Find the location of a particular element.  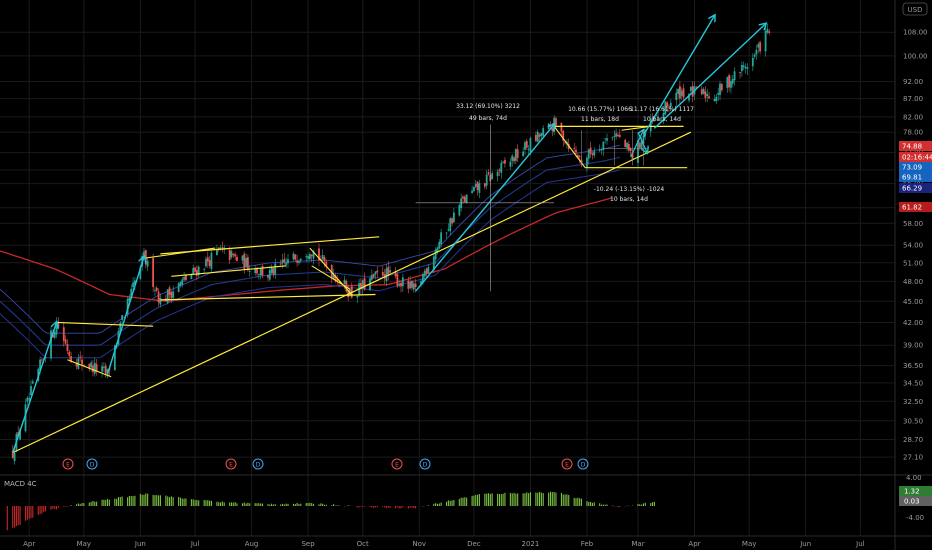

price-tick-label: 32.50 is located at coordinates (913, 402).